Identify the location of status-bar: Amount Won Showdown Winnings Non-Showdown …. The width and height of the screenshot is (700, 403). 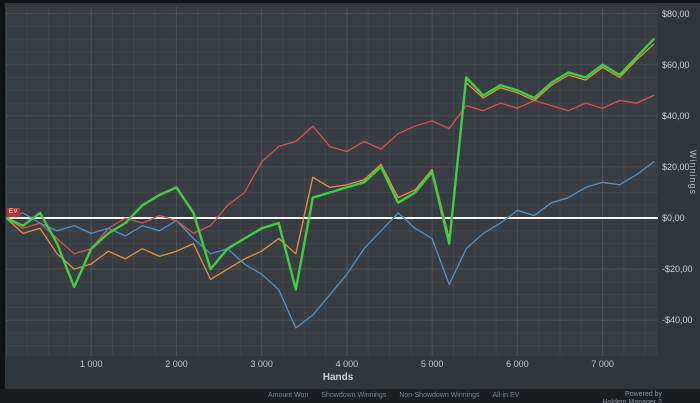
(350, 396).